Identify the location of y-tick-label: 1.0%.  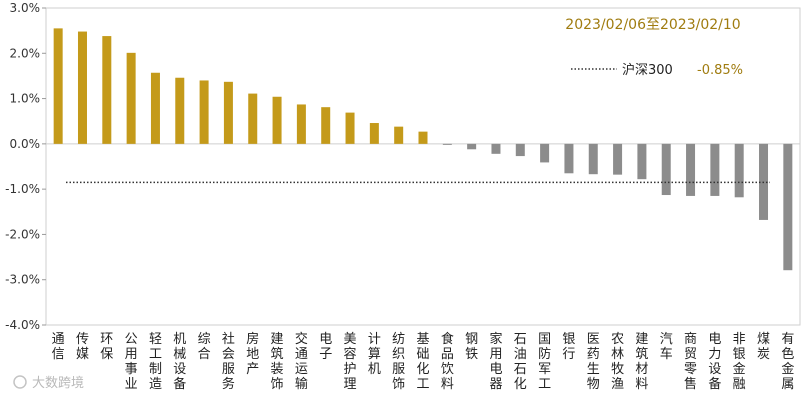
(25, 99).